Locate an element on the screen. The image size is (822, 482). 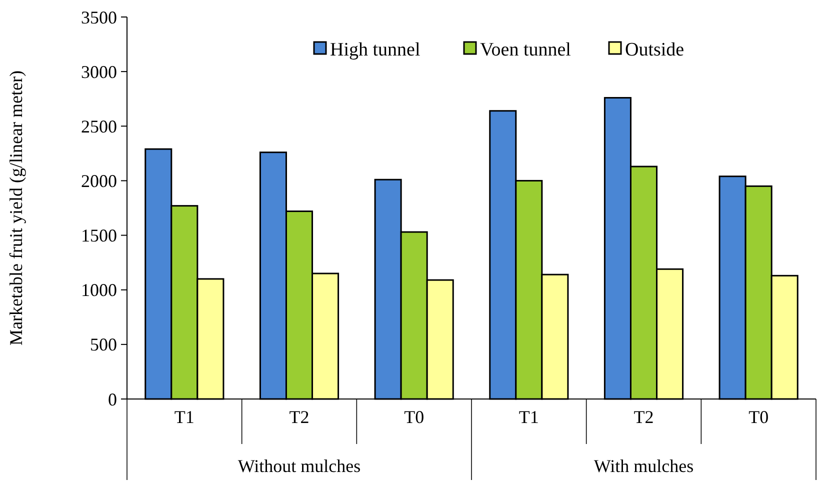
y-axis-title: Marketable fruit yield (g/linear meter) is located at coordinates (16, 208).